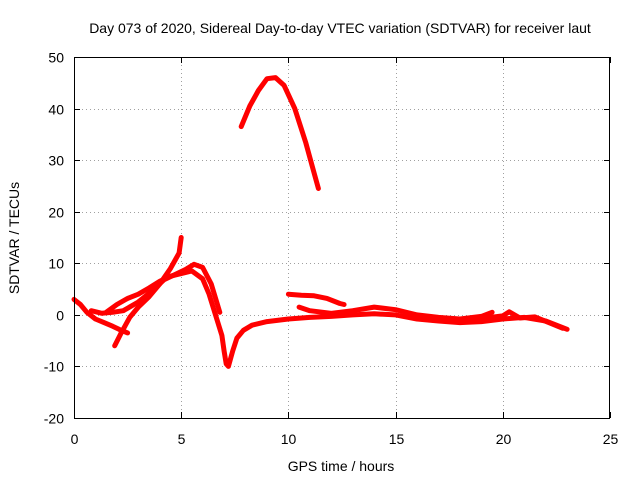 Image resolution: width=640 pixels, height=480 pixels. I want to click on y-tick-label: 30, so click(56, 161).